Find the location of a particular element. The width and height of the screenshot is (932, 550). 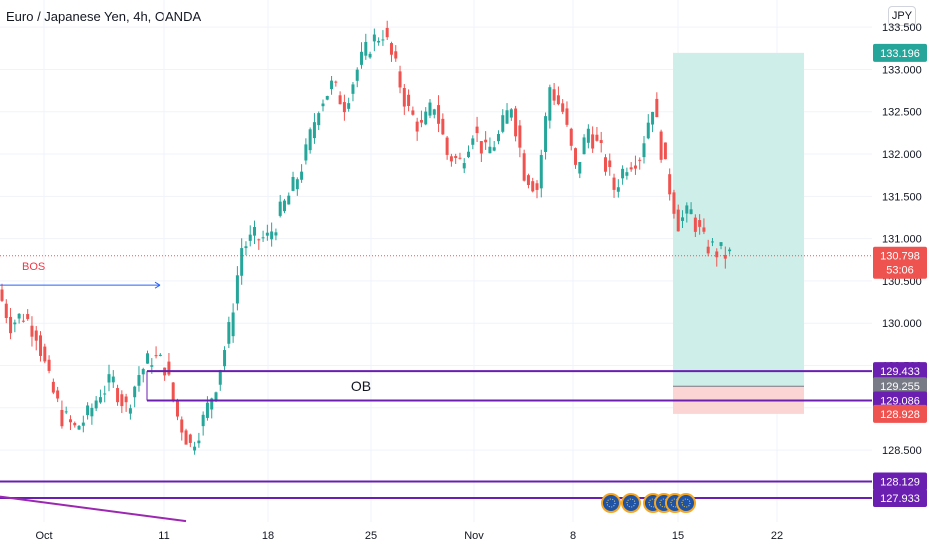

y-tick-label: 130.000 is located at coordinates (902, 324).